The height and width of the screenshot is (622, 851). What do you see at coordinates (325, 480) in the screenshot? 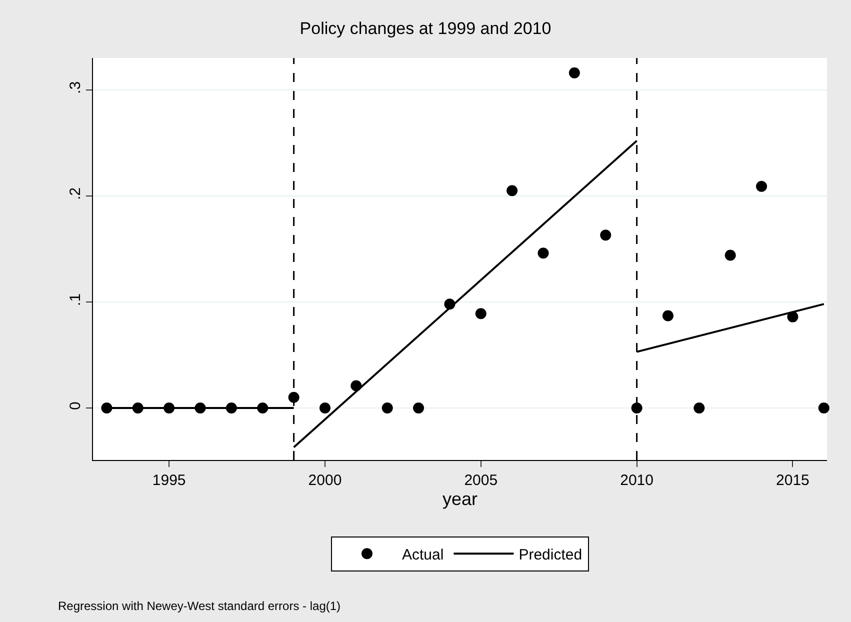
I see `x-tick-label: 2000` at bounding box center [325, 480].